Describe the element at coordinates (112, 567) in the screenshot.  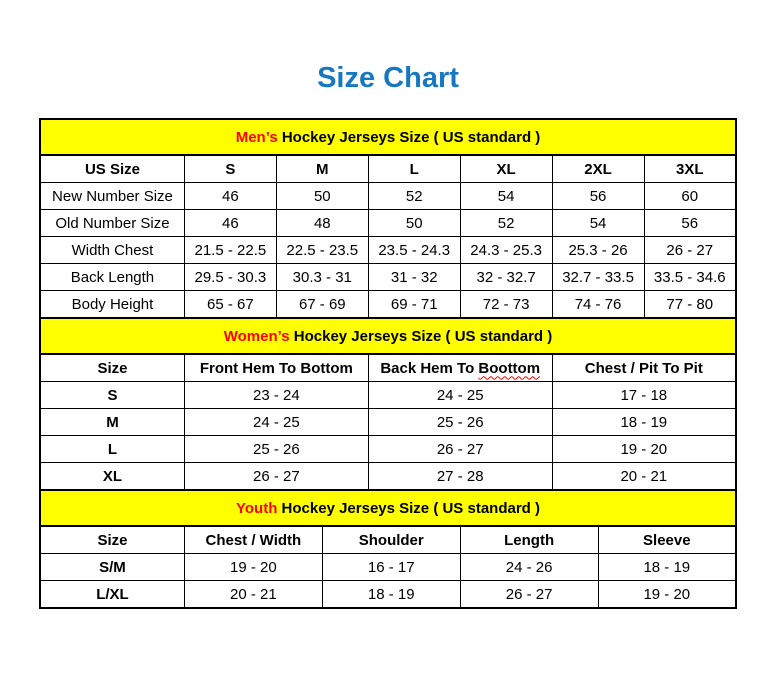
I see `row-label: S/M` at that location.